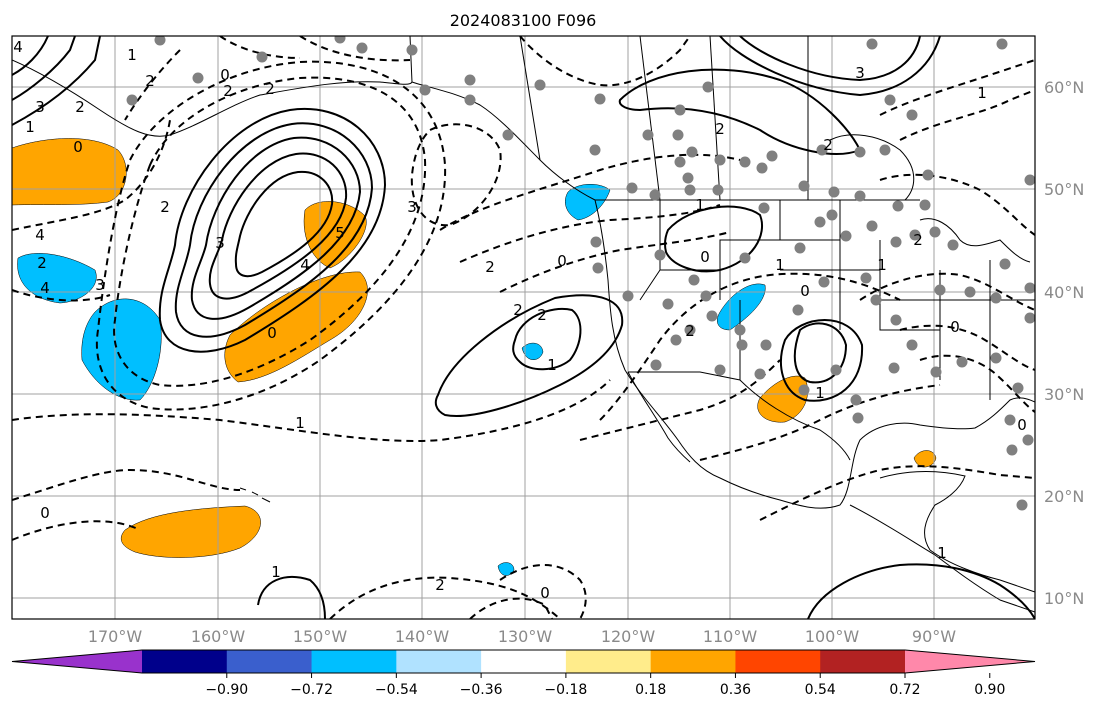  Describe the element at coordinates (1064, 394) in the screenshot. I see `latitude-label: 30°N` at that location.